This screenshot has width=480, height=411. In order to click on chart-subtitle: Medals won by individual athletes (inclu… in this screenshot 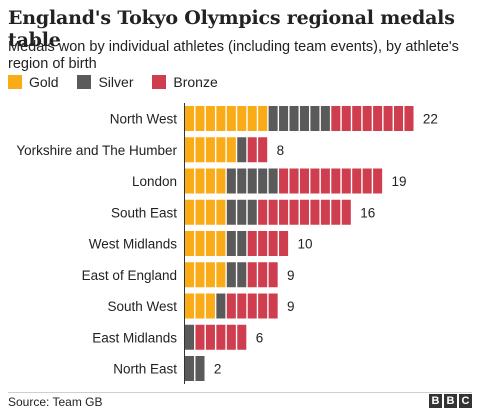, I will do `click(233, 55)`.